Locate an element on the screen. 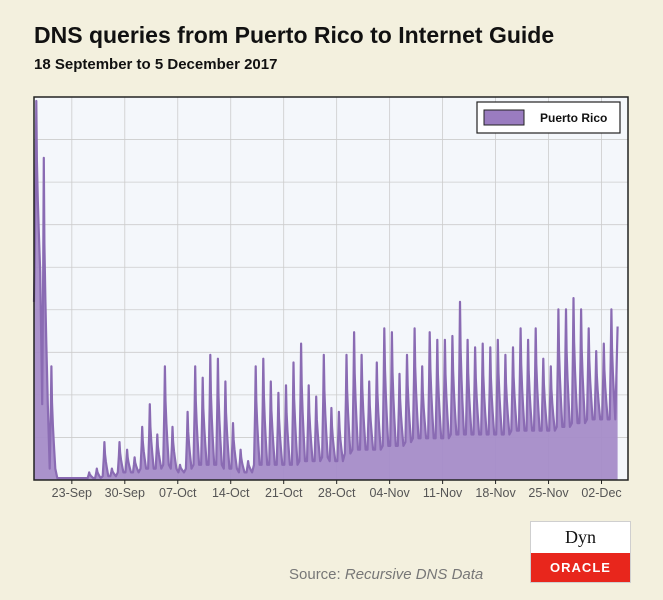  x-tick-label: 21-Oct is located at coordinates (284, 493).